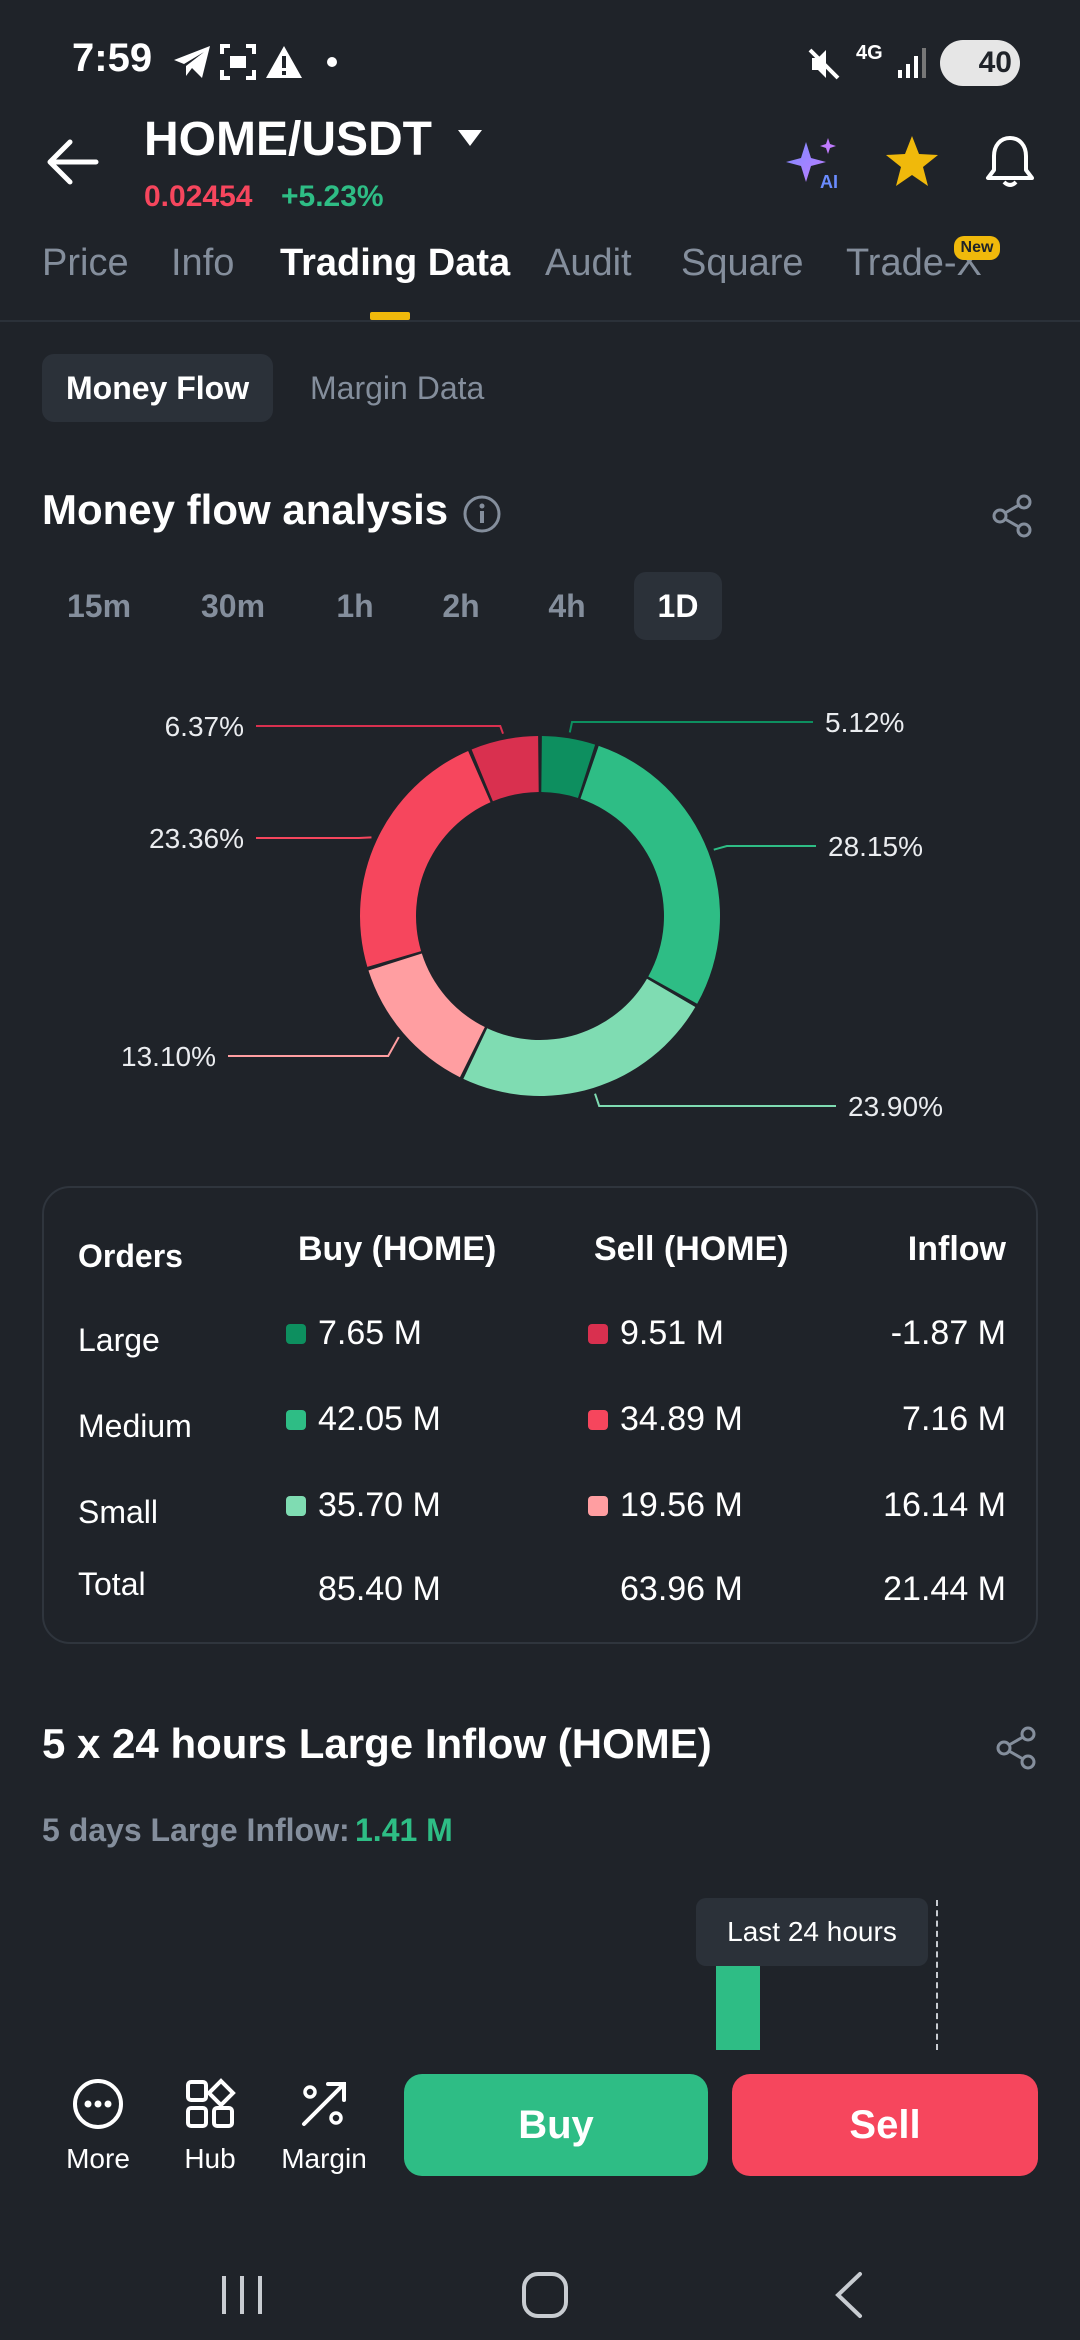 The image size is (1080, 2340). What do you see at coordinates (242, 2295) in the screenshot?
I see `recent-apps-icon` at bounding box center [242, 2295].